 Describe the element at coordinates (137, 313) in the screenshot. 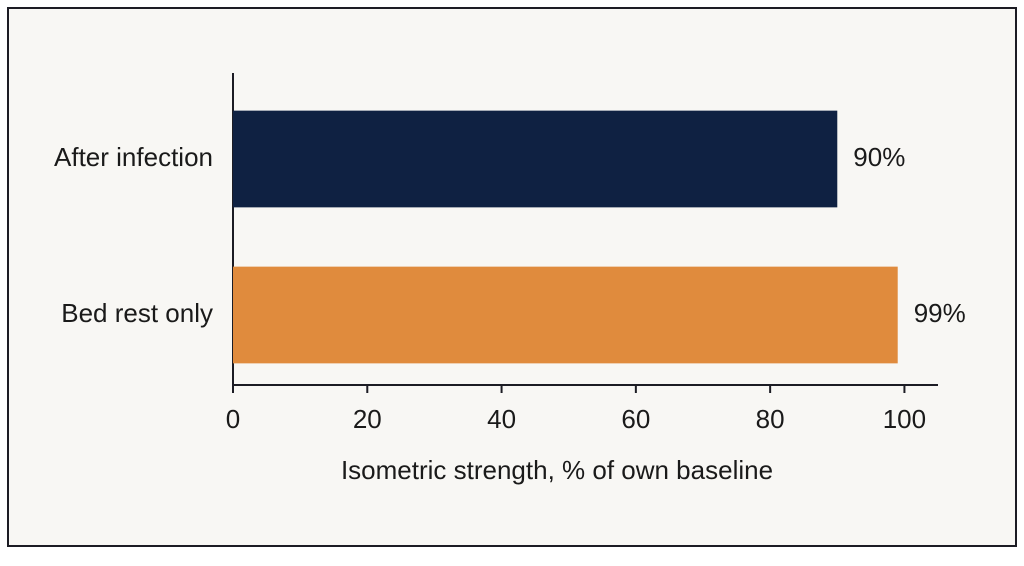

I see `y-tick-label: Bed rest only` at that location.